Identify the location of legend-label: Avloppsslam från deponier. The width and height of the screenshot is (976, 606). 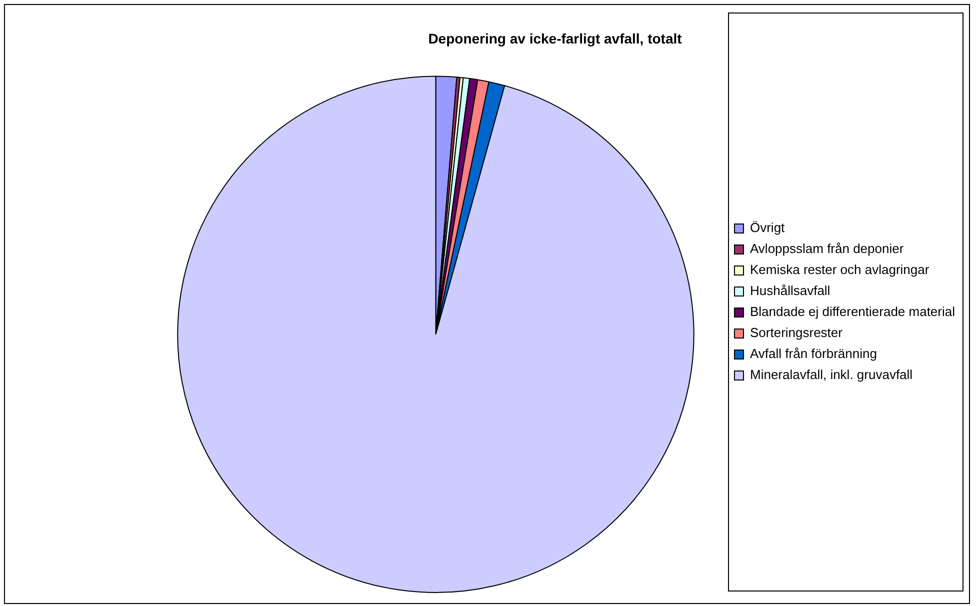
(827, 248).